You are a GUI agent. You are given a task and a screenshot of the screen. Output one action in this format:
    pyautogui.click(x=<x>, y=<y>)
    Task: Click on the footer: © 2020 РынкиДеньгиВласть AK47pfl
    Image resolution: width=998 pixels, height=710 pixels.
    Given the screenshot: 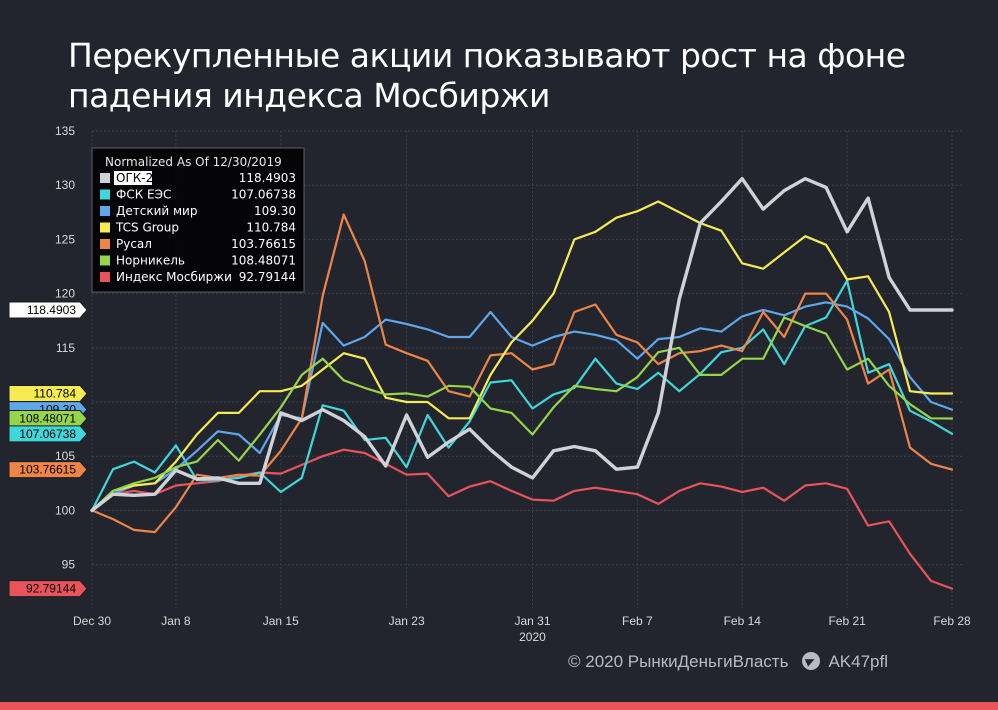 What is the action you would take?
    pyautogui.click(x=728, y=662)
    